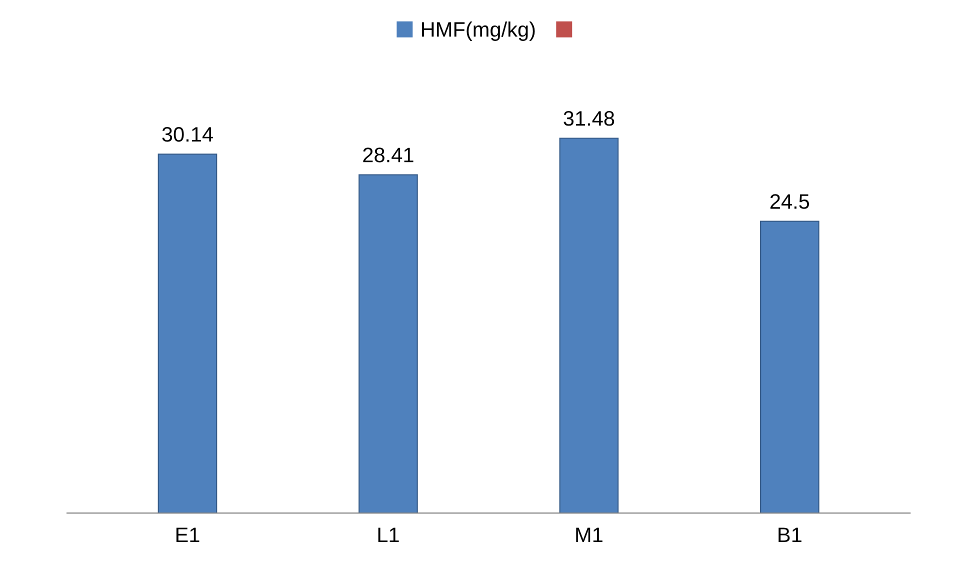 The height and width of the screenshot is (583, 958). What do you see at coordinates (388, 155) in the screenshot?
I see `data-label: 28.41` at bounding box center [388, 155].